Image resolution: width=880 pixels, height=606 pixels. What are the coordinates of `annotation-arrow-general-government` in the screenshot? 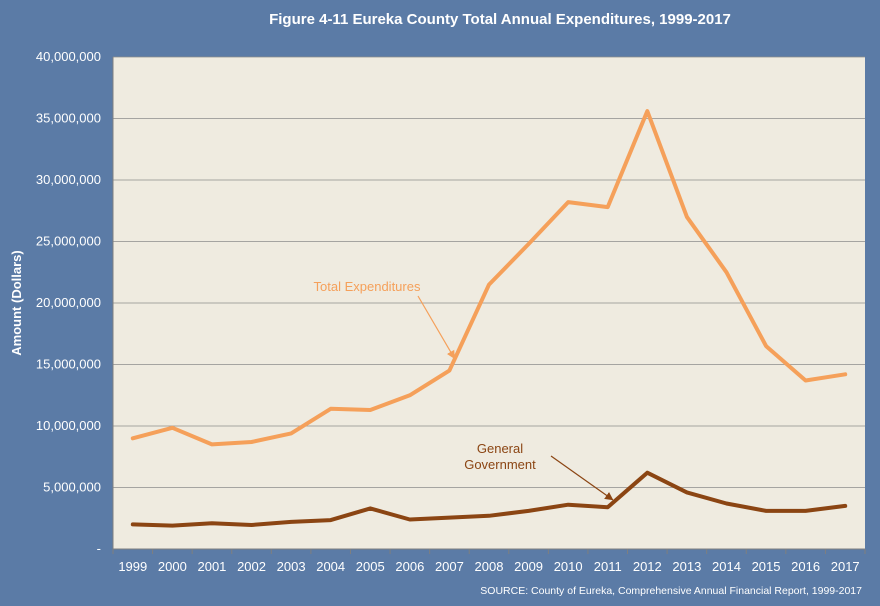 It's located at (582, 478).